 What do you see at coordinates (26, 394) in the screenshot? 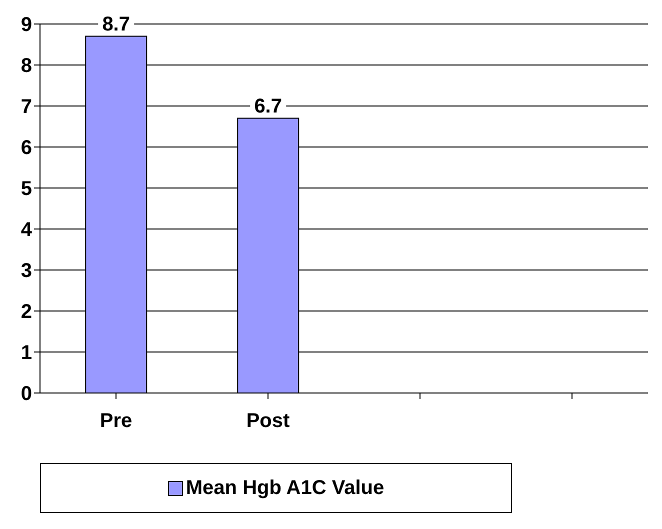
I see `y-tick-label: 0` at bounding box center [26, 394].